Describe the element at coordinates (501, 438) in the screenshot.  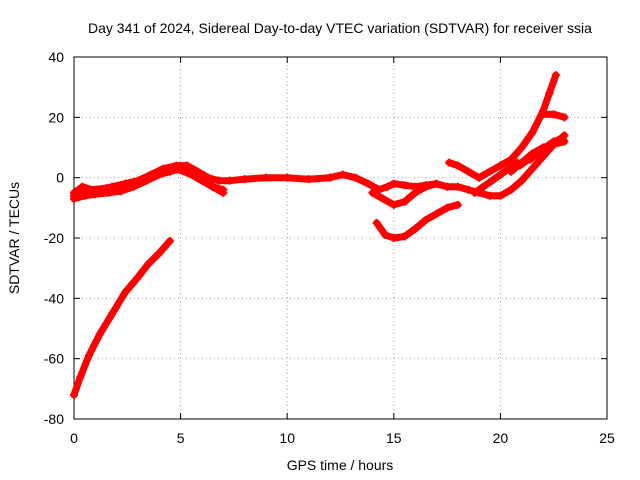
I see `x-tick-label: 20` at that location.